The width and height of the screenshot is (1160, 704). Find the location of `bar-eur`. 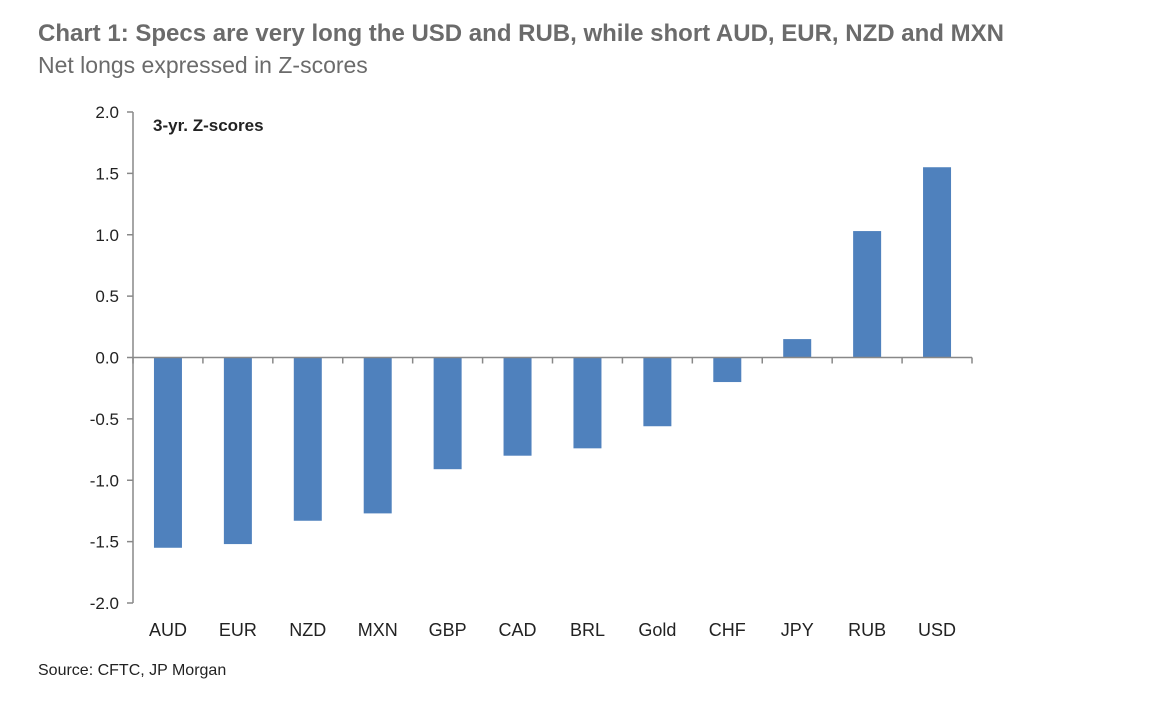

bar-eur is located at coordinates (237, 451).